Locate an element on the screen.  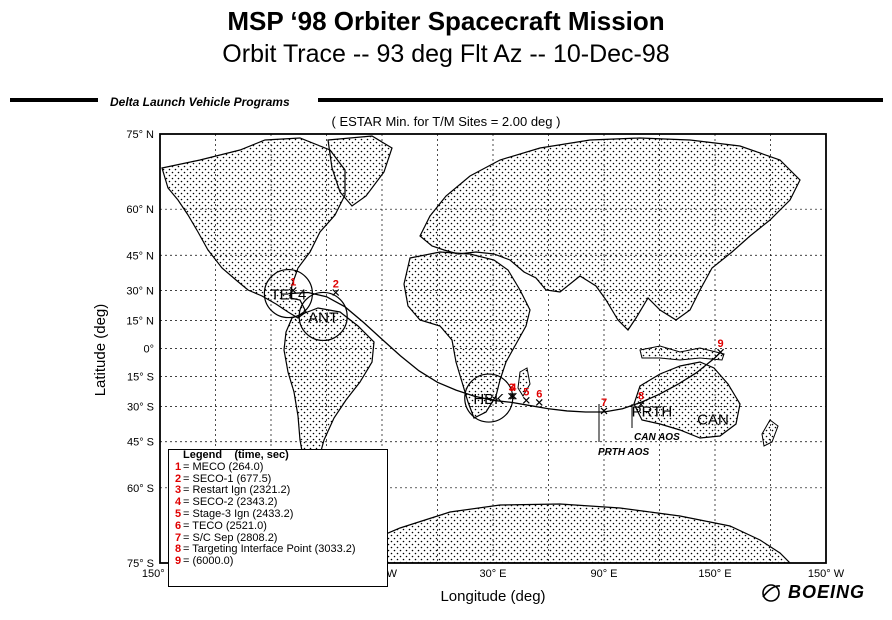
eurasia is located at coordinates (610, 234).